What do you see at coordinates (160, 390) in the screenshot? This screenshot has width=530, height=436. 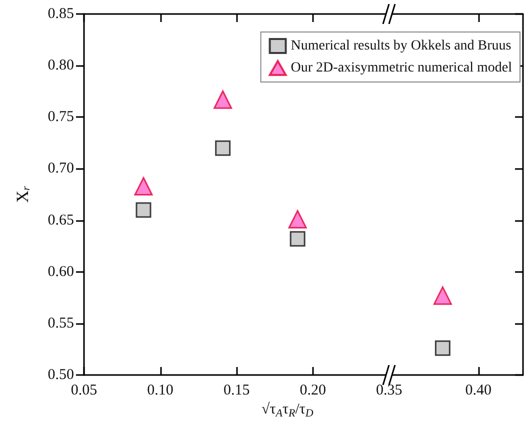 I see `x-tick-label: 0.10` at bounding box center [160, 390].